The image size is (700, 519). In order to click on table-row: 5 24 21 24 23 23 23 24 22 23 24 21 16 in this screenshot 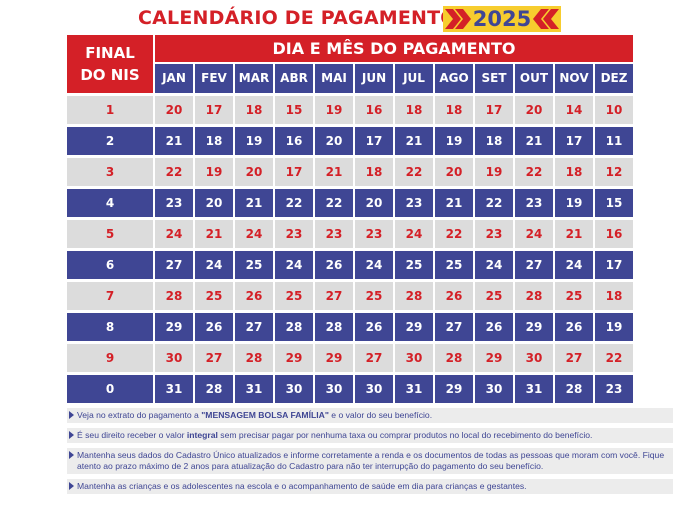, I will do `click(350, 234)`.